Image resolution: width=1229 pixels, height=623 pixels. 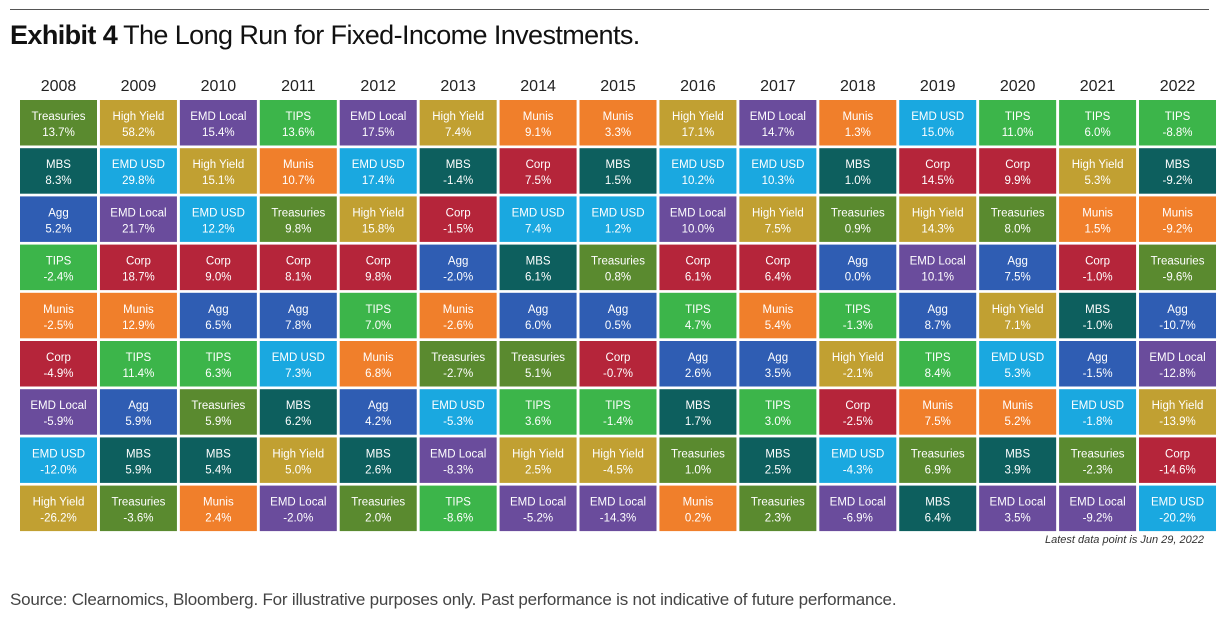 What do you see at coordinates (218, 519) in the screenshot?
I see `return-value: 2.4%` at bounding box center [218, 519].